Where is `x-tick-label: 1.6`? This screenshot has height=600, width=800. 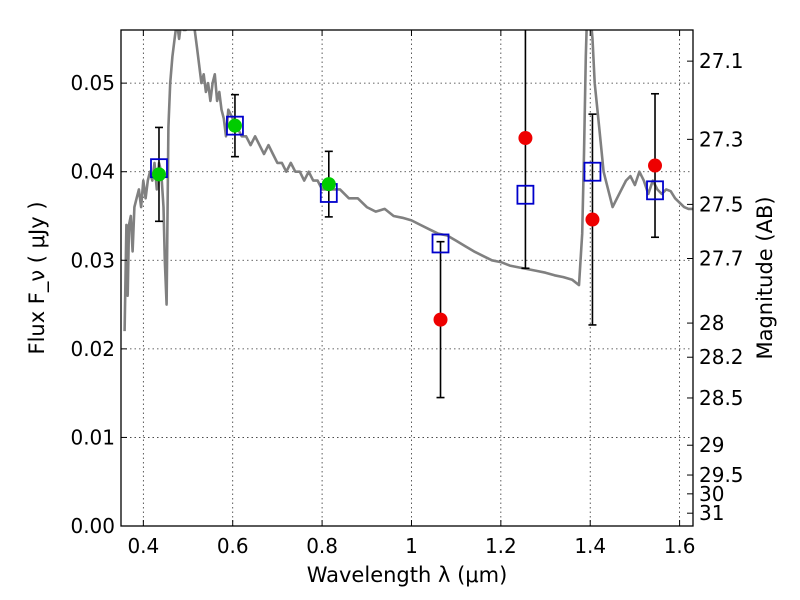
x-tick-label: 1.6 is located at coordinates (680, 546).